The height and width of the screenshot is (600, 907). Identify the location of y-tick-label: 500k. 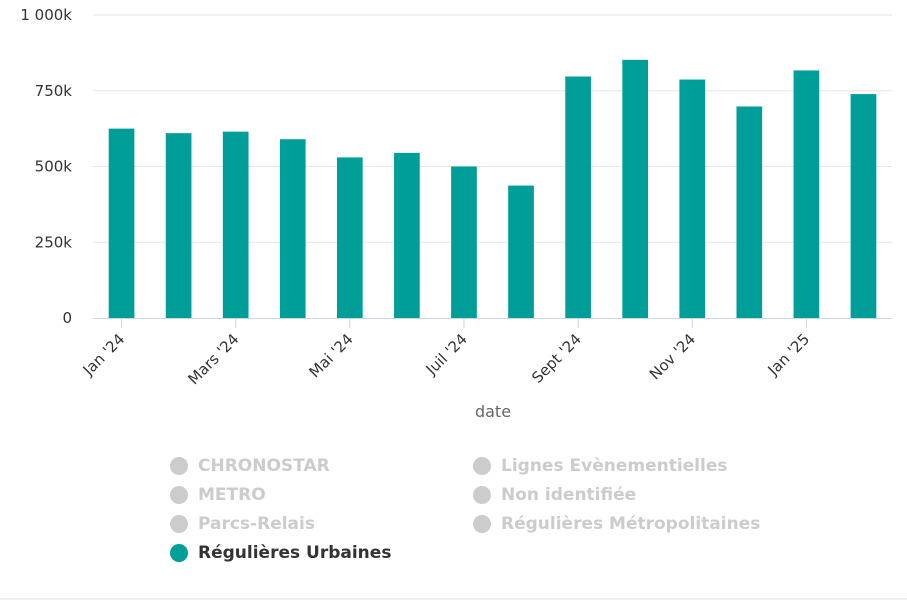
(54, 167).